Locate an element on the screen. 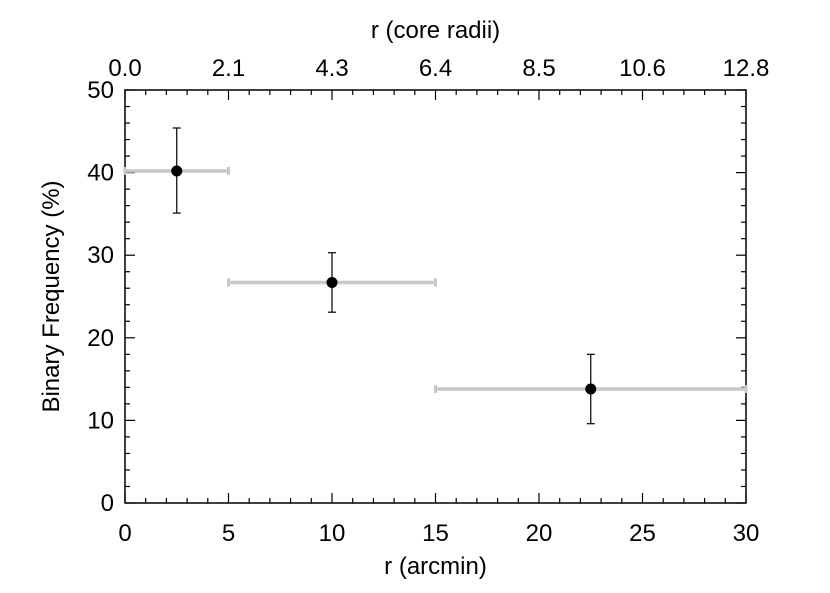 The image size is (830, 593). top-x-tick-label: 8.5 is located at coordinates (538, 68).